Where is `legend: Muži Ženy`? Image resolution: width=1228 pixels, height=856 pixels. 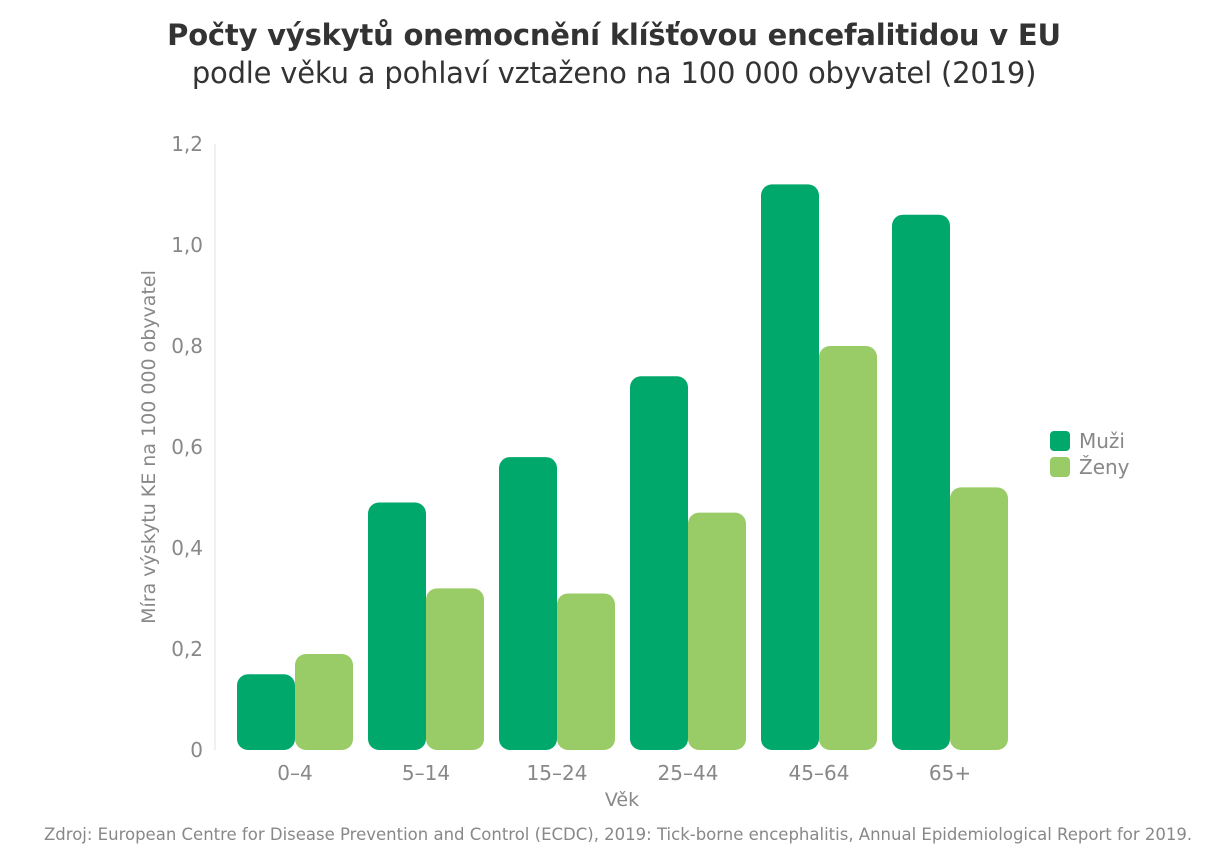
legend: Muži Ženy is located at coordinates (1090, 454).